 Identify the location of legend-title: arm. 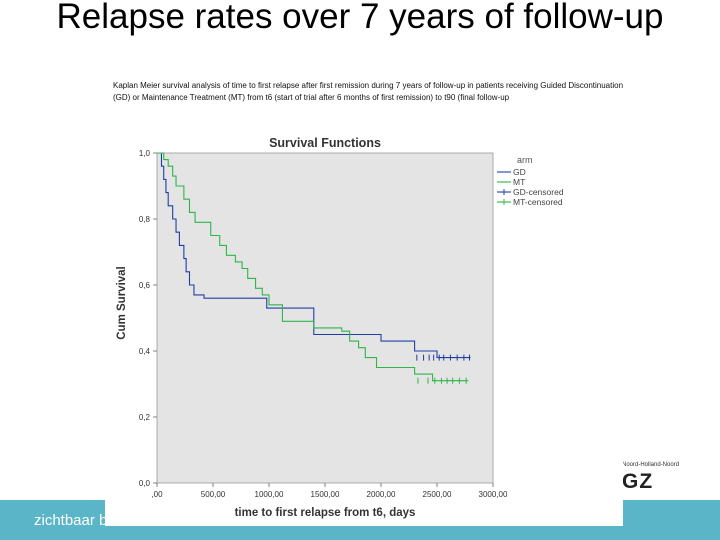
(525, 160).